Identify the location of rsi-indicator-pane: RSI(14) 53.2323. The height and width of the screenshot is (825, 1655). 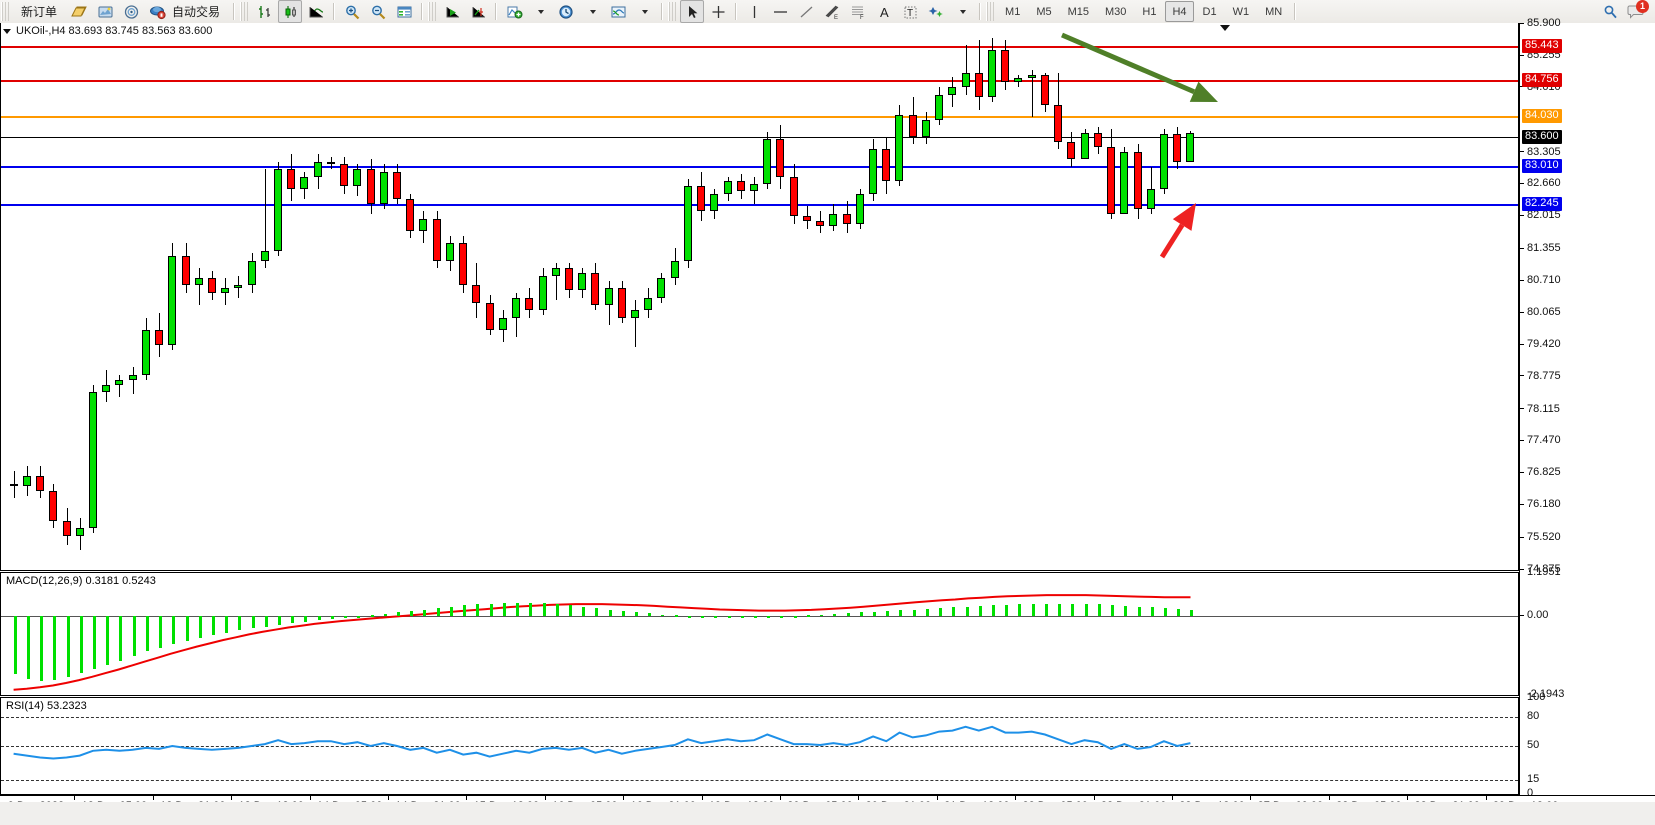
(759, 746).